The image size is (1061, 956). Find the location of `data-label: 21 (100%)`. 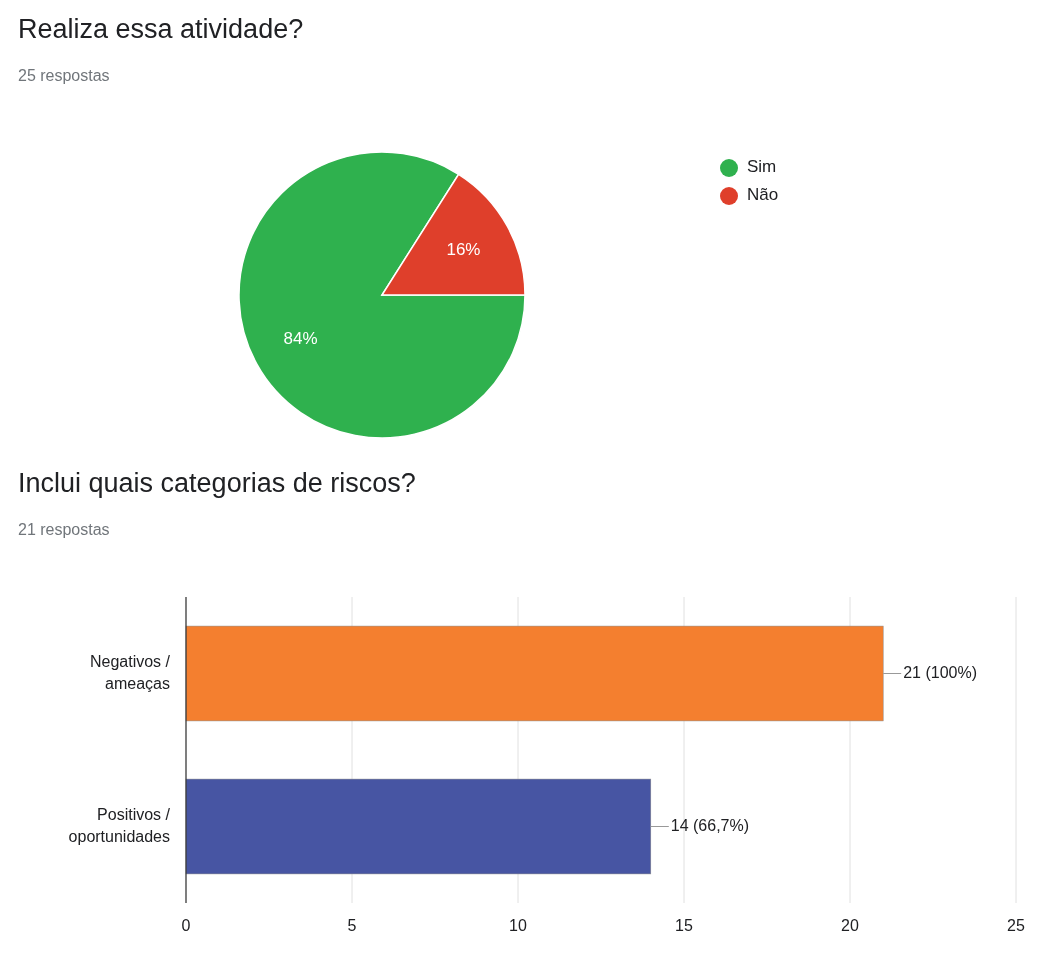

data-label: 21 (100%) is located at coordinates (940, 672).